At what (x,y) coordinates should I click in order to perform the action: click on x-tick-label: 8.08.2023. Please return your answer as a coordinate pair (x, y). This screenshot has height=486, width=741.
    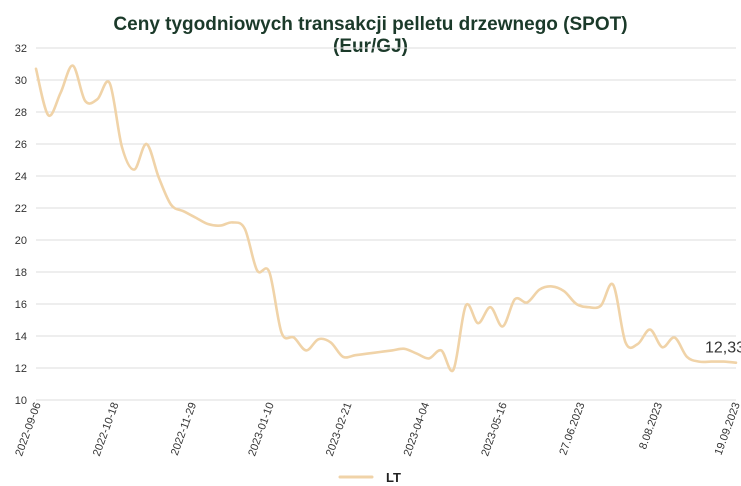
    Looking at the image, I should click on (651, 426).